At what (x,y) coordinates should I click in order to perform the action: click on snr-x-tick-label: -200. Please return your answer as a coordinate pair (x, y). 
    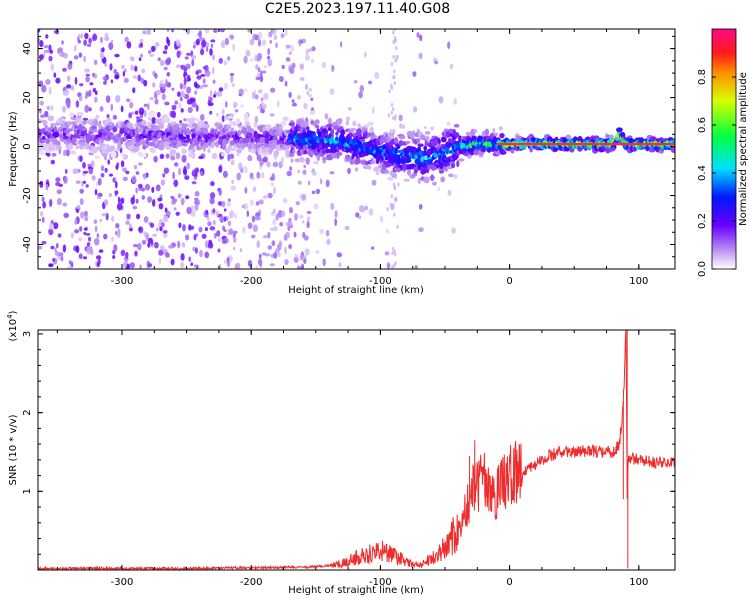
    Looking at the image, I should click on (251, 582).